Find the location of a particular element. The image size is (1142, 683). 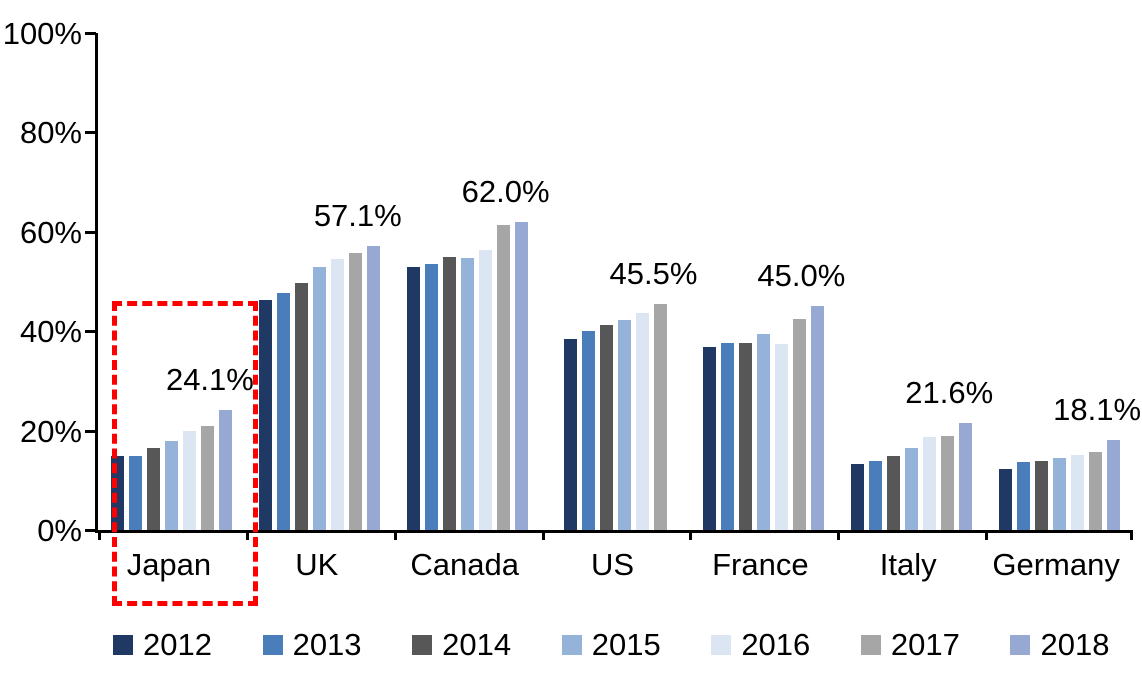

bar-uk-2017 is located at coordinates (356, 391).